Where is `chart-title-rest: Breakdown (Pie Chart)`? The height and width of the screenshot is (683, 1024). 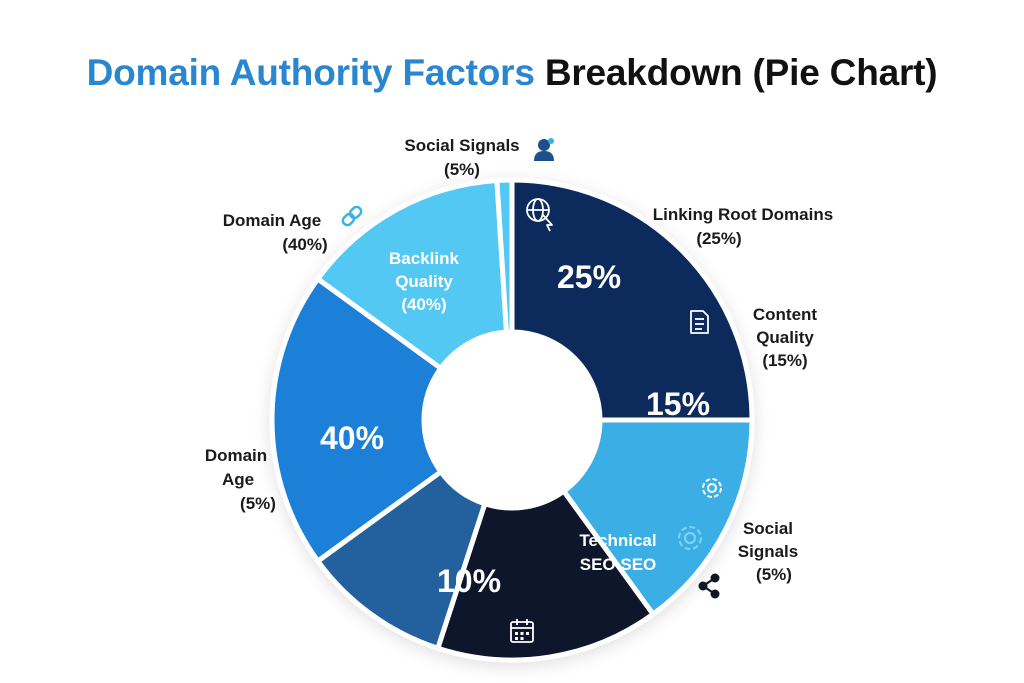
chart-title-rest: Breakdown (Pie Chart) is located at coordinates (741, 72).